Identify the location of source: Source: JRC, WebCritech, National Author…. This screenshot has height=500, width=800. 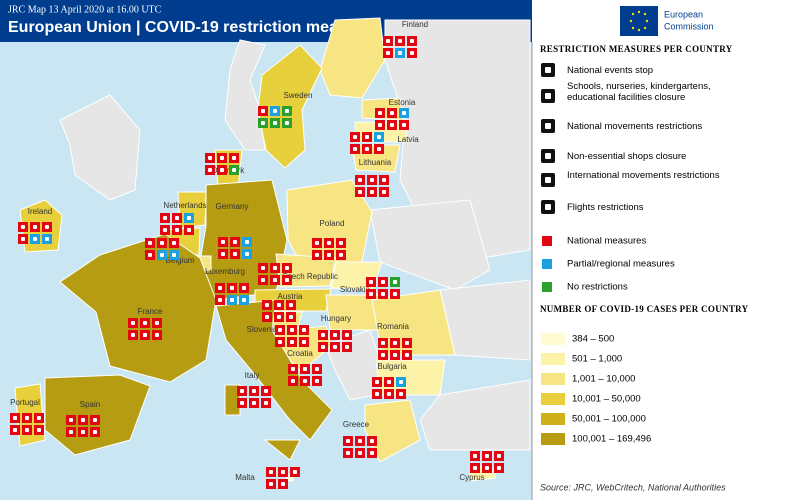
(633, 487).